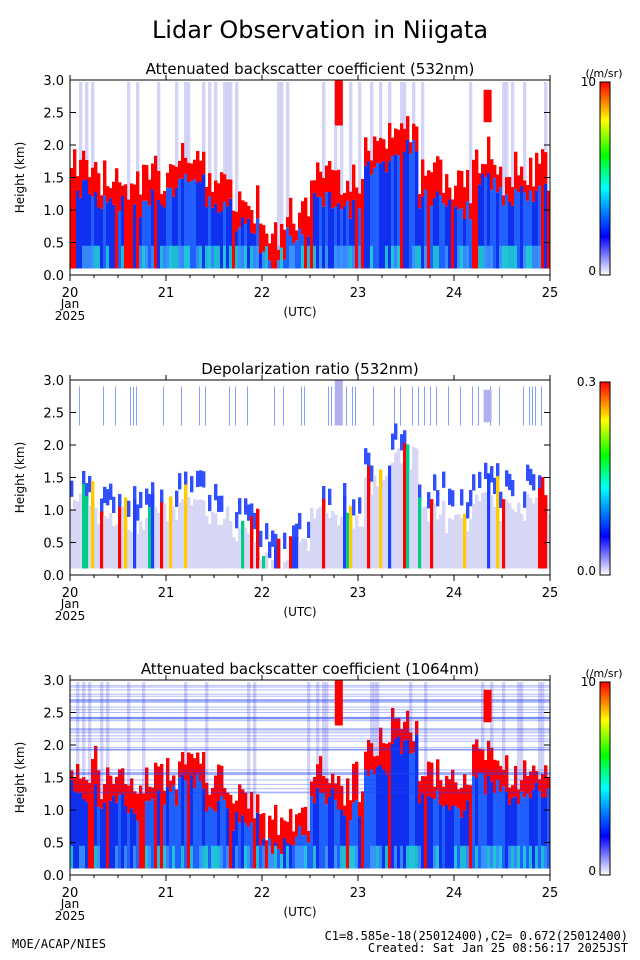  What do you see at coordinates (53, 244) in the screenshot?
I see `y-tick-label: 0.5` at bounding box center [53, 244].